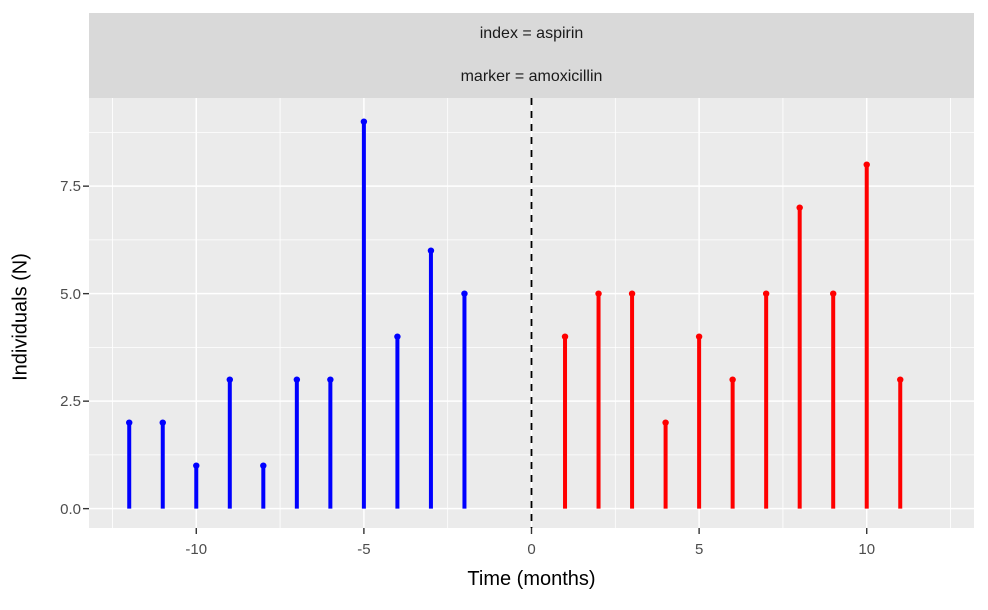 Image resolution: width=988 pixels, height=610 pixels. Describe the element at coordinates (70, 294) in the screenshot. I see `y-tick-label-5.0: 5.0` at that location.